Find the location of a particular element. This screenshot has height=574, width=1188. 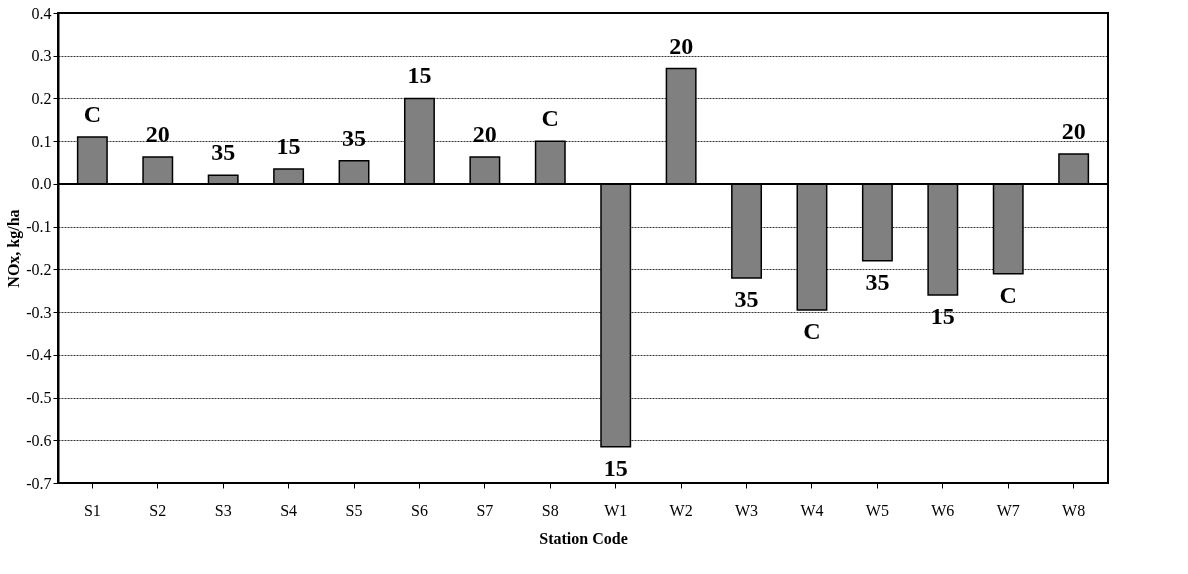

x-tick-label: S6 is located at coordinates (419, 510).